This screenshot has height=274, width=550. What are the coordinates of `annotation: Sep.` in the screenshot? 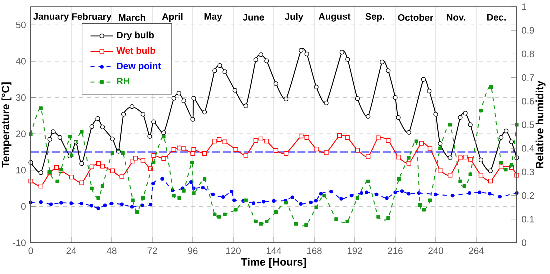 It's located at (375, 17).